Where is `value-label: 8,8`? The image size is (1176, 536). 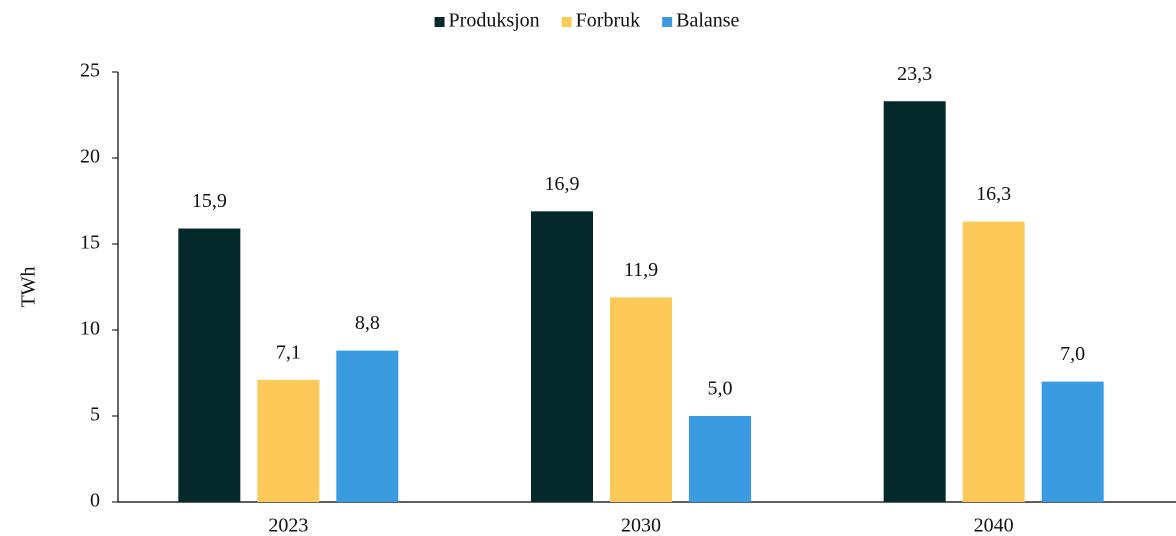
value-label: 8,8 is located at coordinates (367, 323).